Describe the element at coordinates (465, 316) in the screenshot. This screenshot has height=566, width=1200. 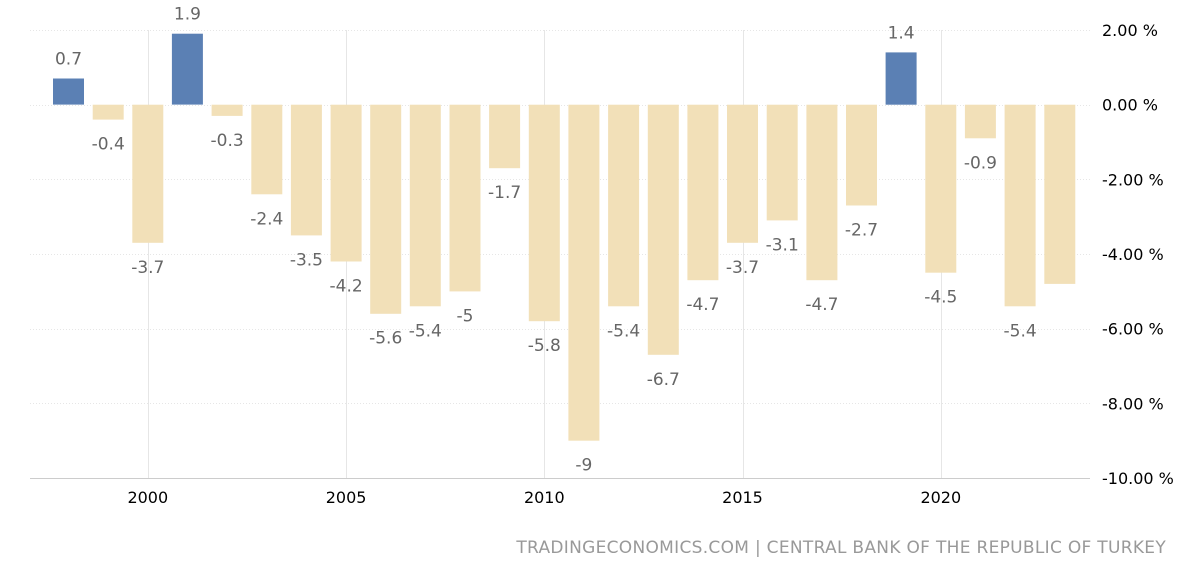
I see `data-label-2008: -5` at that location.